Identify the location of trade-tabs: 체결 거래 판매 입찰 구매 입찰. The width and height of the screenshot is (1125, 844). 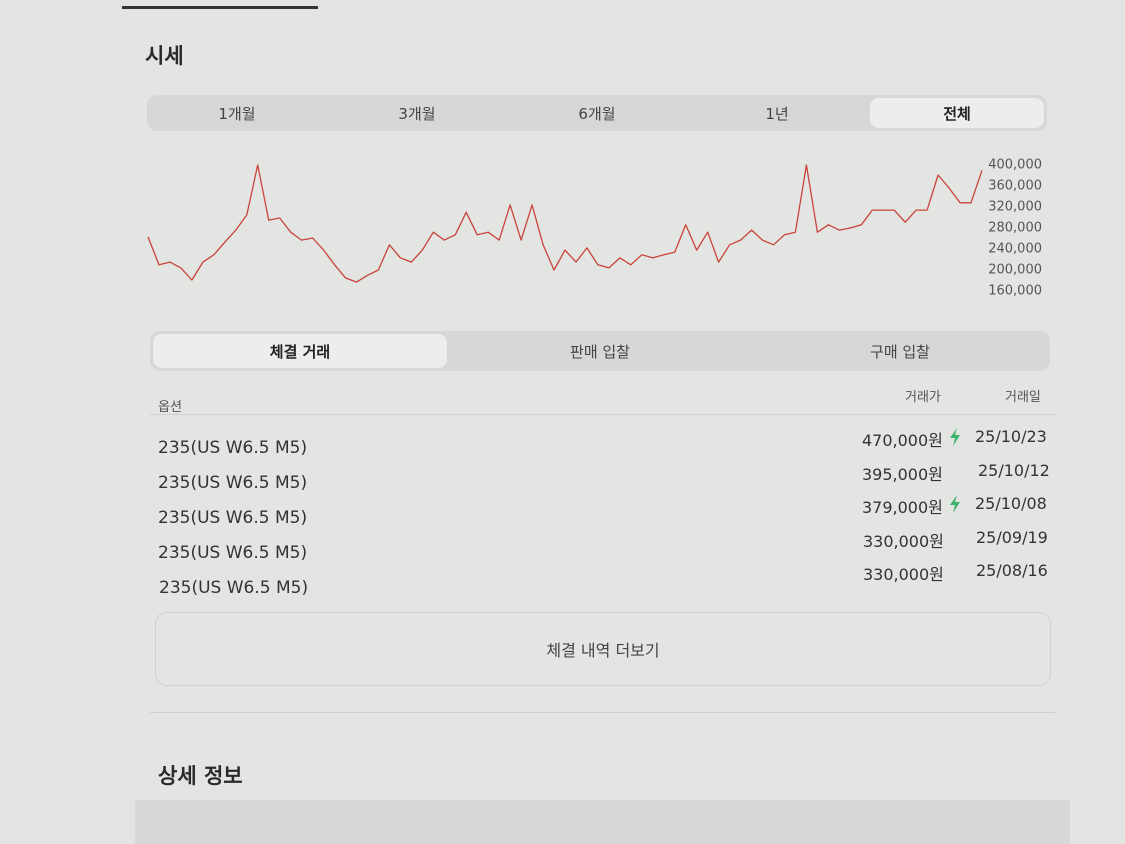
(600, 351).